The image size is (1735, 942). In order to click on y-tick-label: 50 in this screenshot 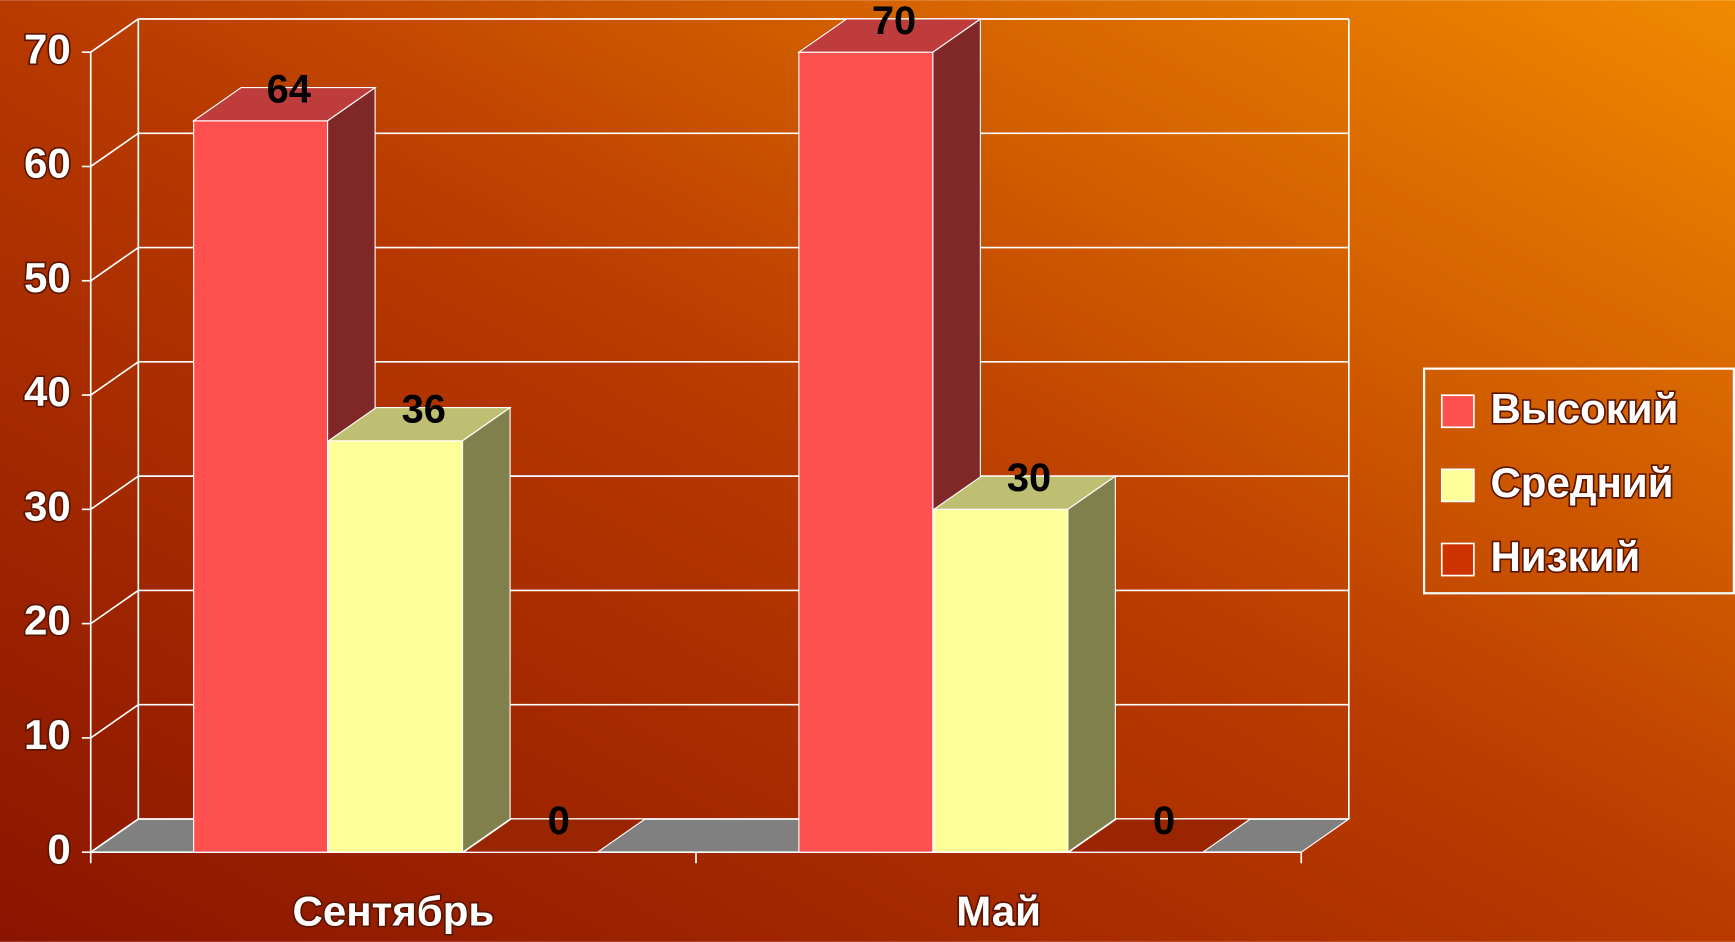, I will do `click(47, 277)`.